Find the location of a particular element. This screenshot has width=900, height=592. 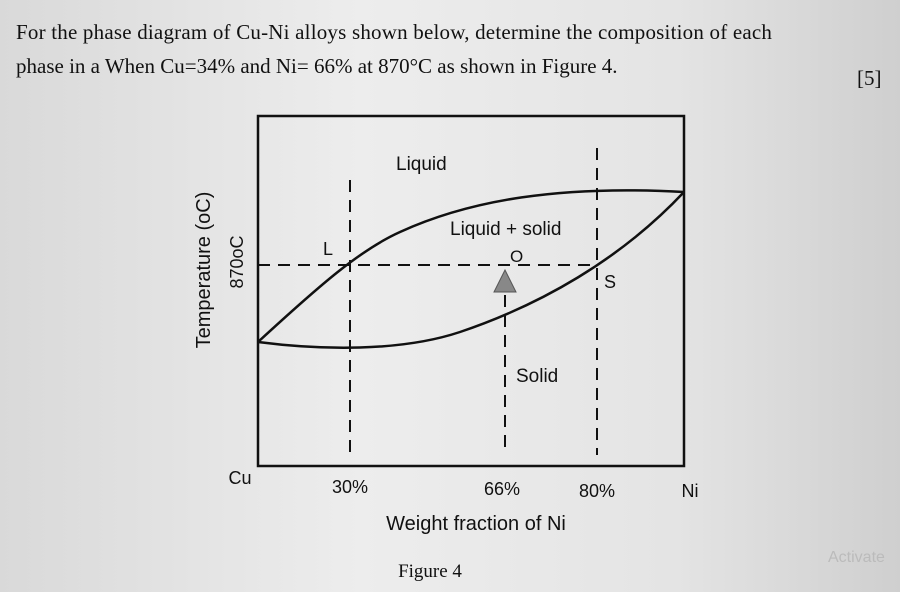

x-label: 80% is located at coordinates (597, 491).